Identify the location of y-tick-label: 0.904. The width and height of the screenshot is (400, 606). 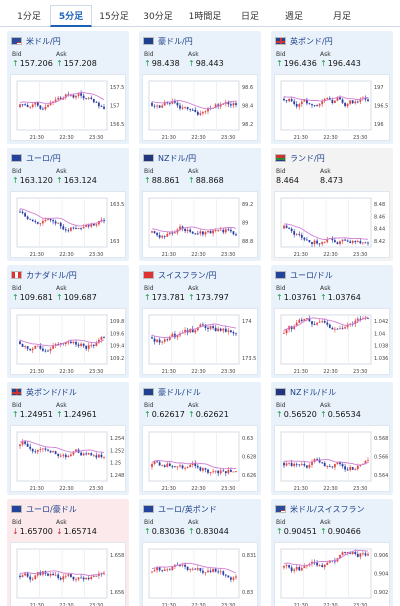
(381, 575).